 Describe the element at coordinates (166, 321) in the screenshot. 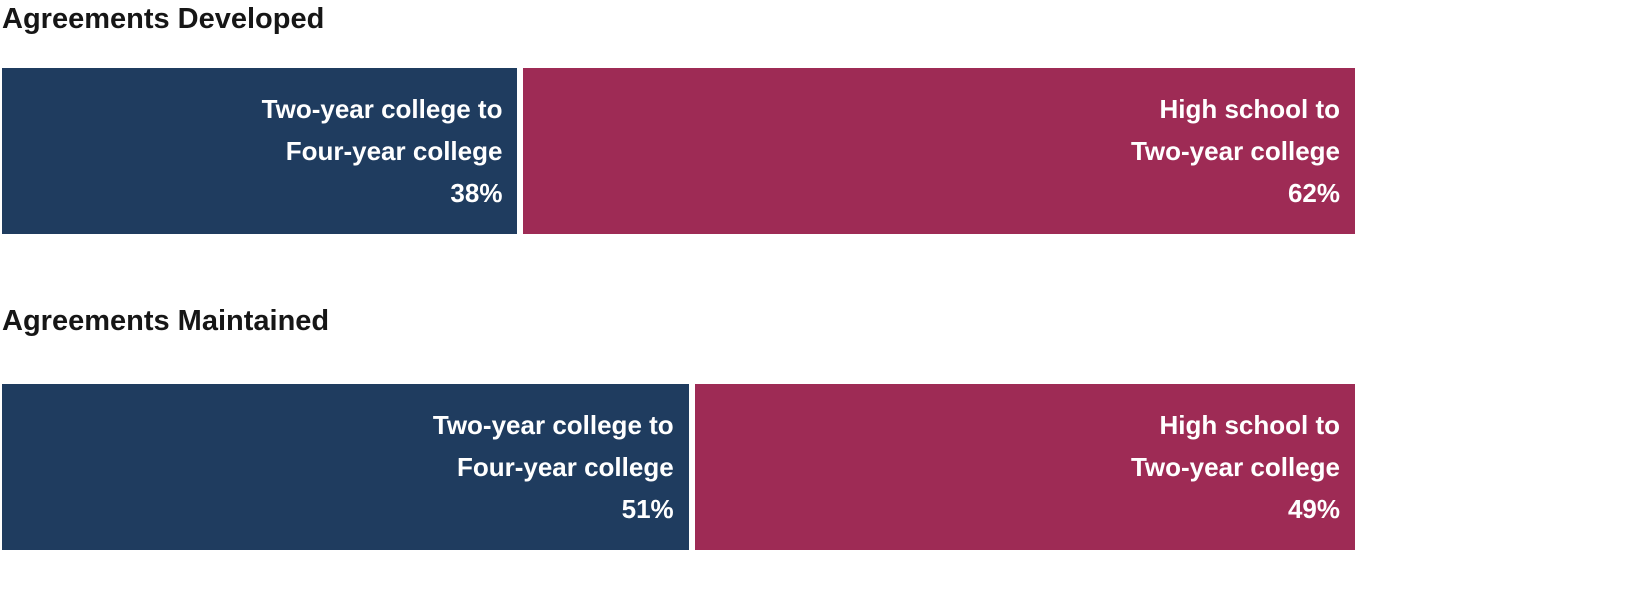

I see `chart-title-agreements-maintained: Agreements Maintained` at that location.